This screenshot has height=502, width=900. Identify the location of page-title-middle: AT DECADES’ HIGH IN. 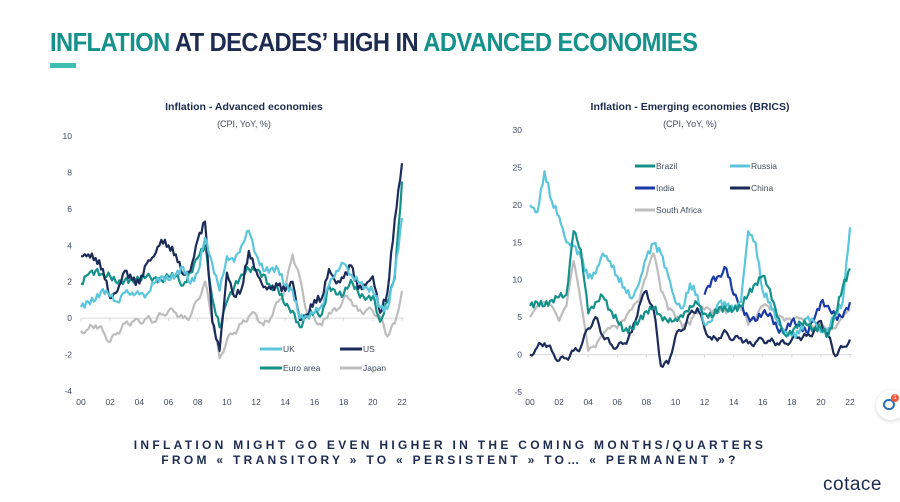
(296, 43).